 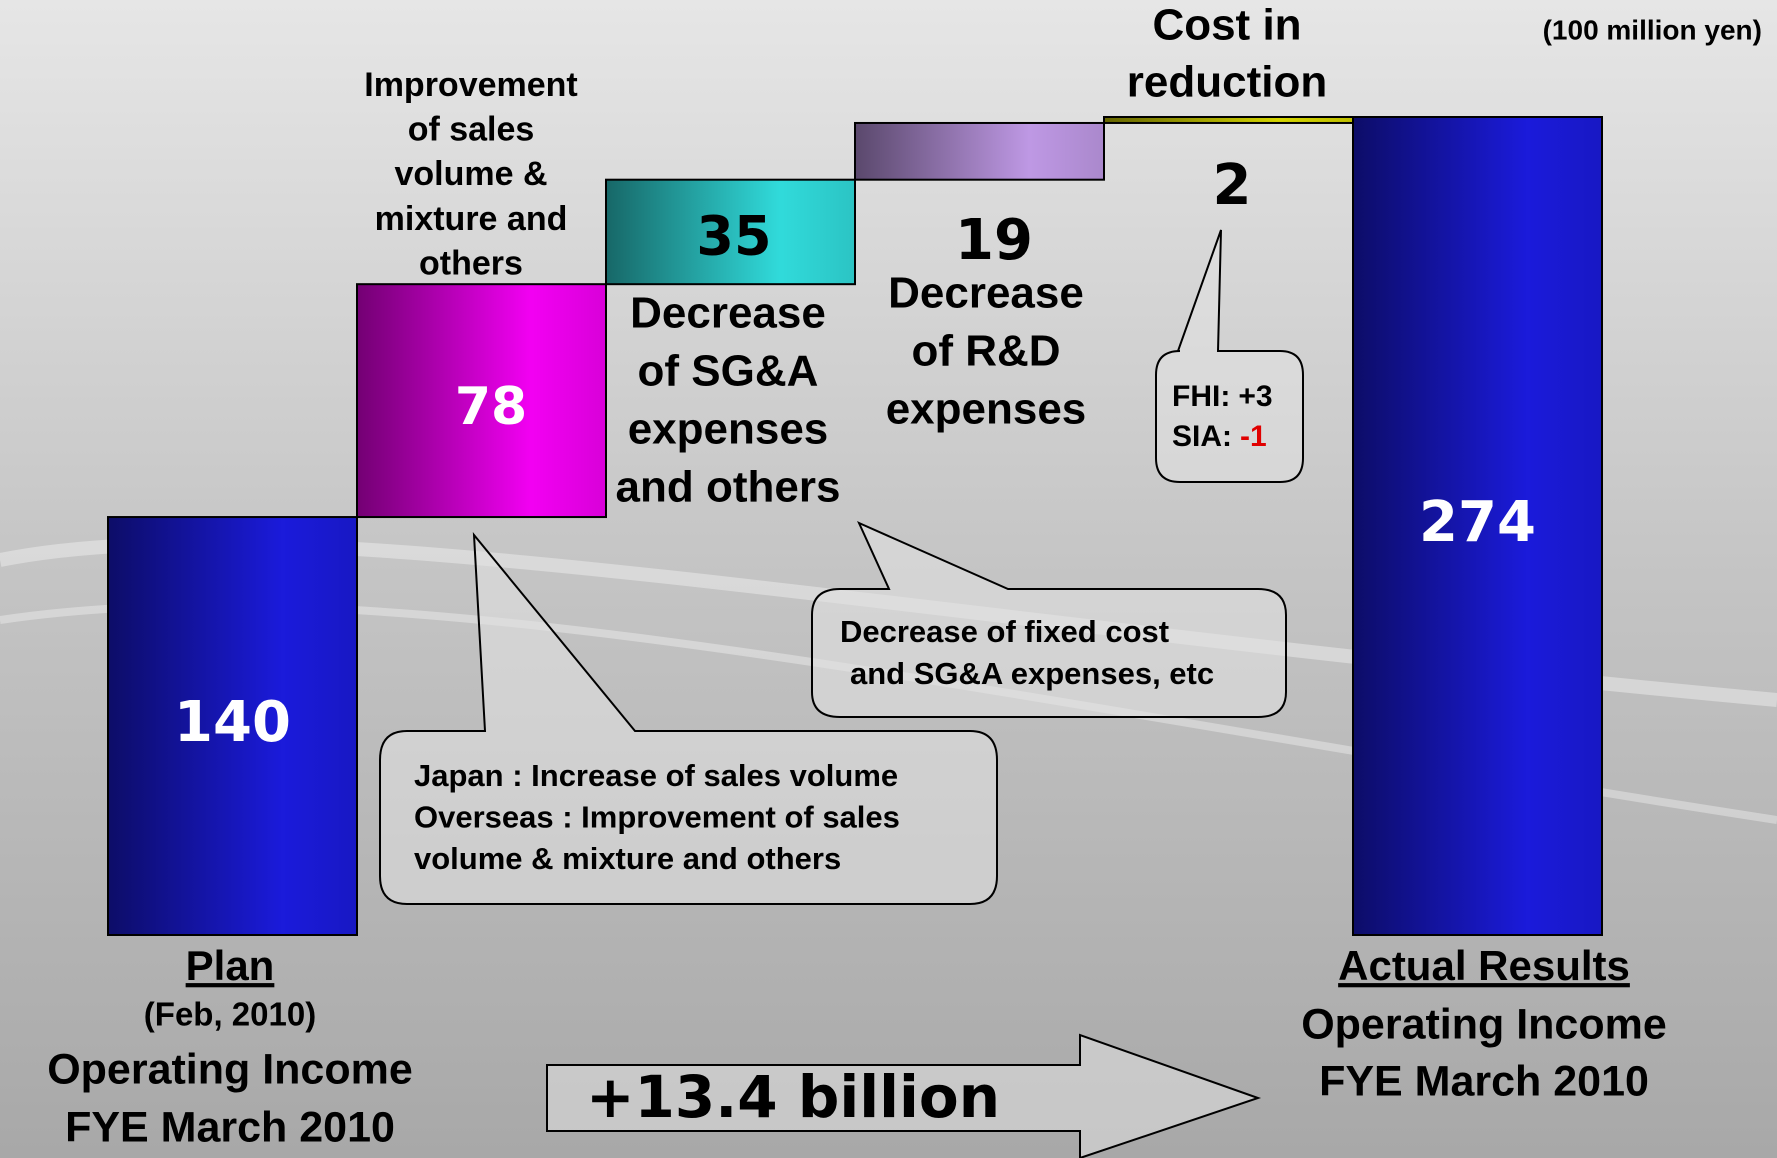 What do you see at coordinates (733, 236) in the screenshot?
I see `value-label: 35` at bounding box center [733, 236].